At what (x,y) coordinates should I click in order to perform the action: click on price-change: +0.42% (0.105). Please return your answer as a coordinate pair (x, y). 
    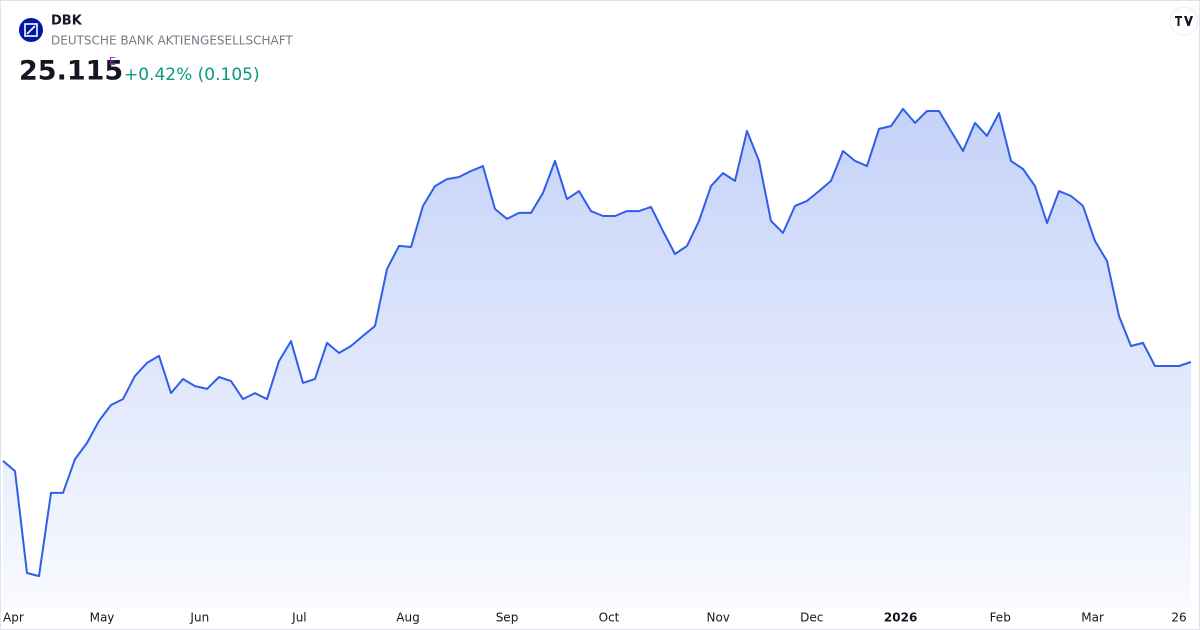
    Looking at the image, I should click on (192, 75).